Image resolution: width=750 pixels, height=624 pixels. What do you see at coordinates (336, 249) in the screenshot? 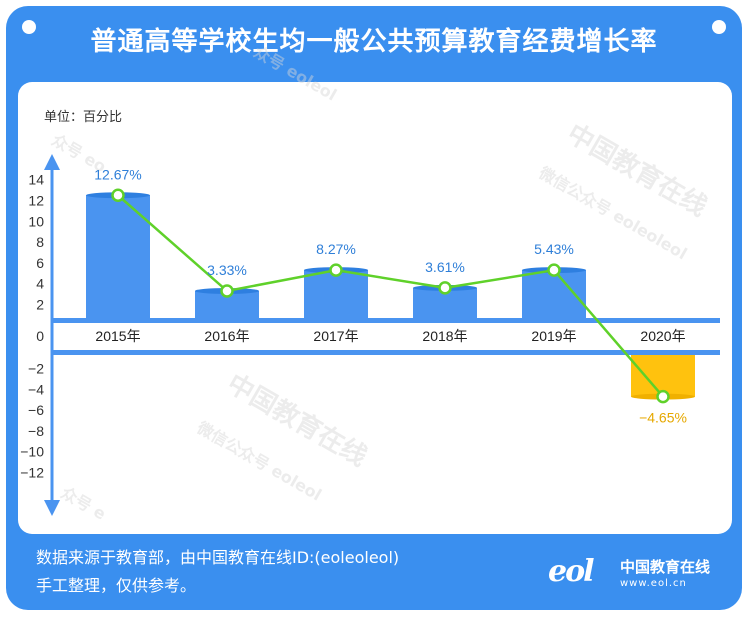
I see `data-label: 8.27%` at bounding box center [336, 249].